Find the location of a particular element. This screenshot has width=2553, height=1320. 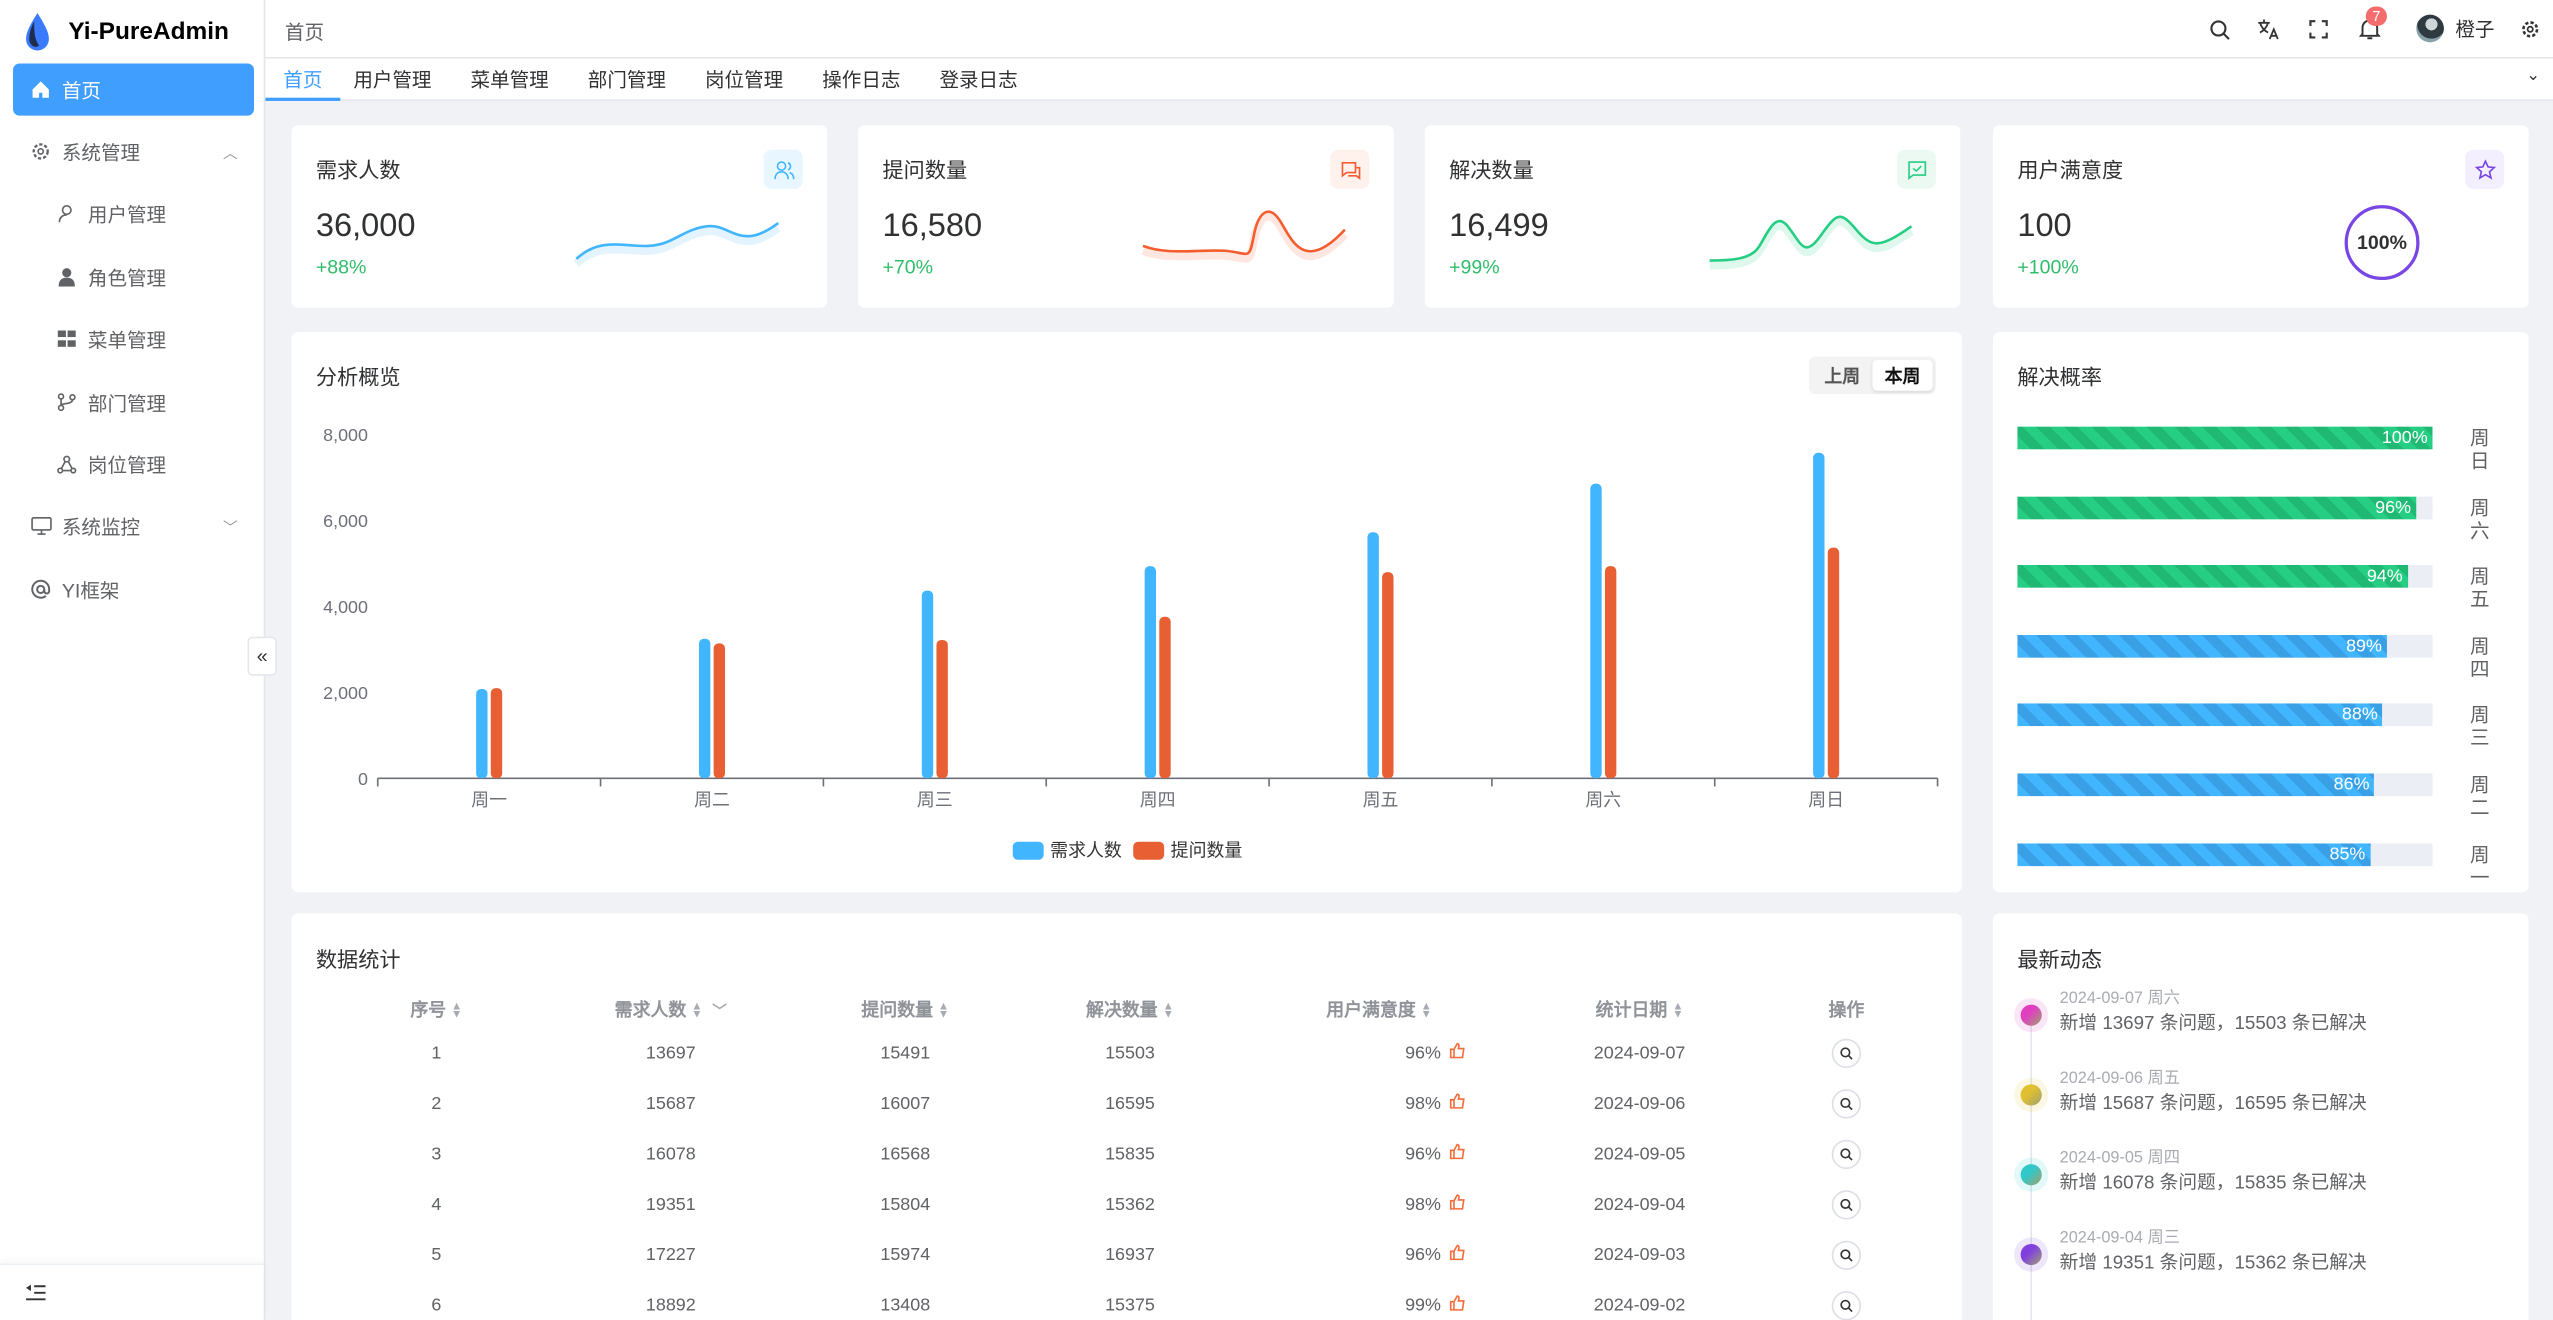

cell-text: 96% is located at coordinates (1423, 1053).